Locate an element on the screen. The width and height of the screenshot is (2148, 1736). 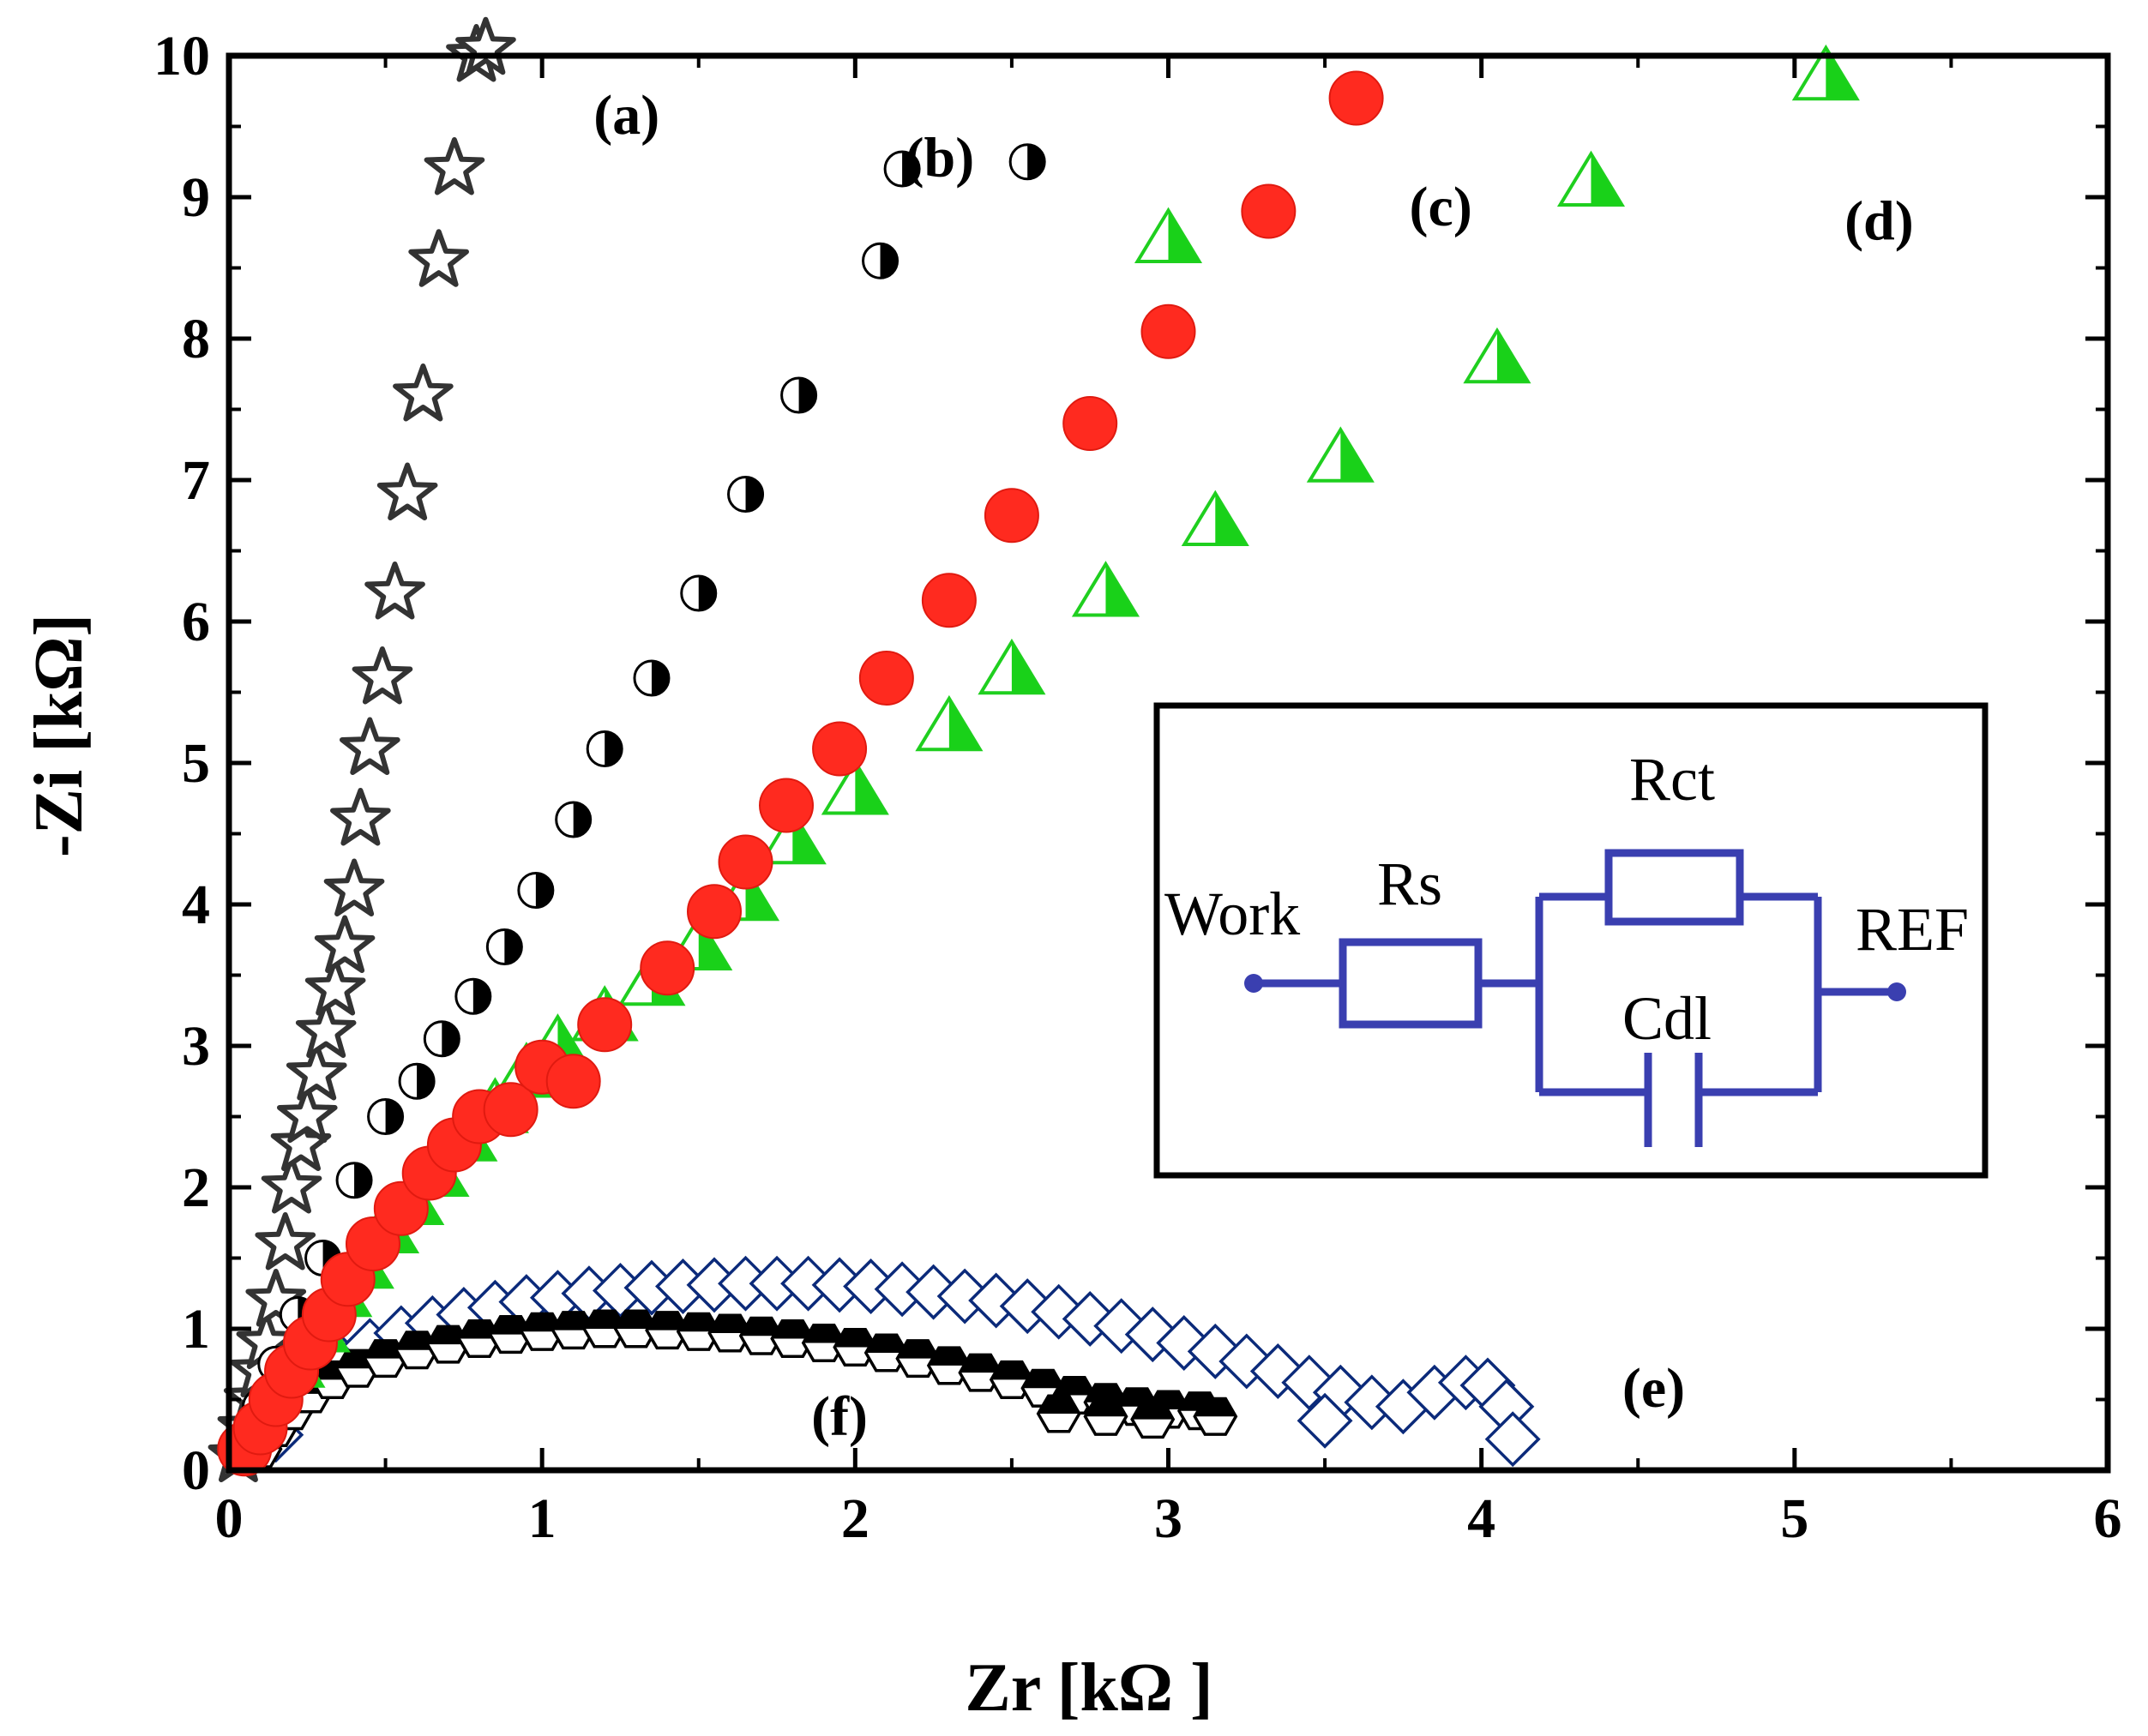
y-tick-label: 10 is located at coordinates (181, 56).